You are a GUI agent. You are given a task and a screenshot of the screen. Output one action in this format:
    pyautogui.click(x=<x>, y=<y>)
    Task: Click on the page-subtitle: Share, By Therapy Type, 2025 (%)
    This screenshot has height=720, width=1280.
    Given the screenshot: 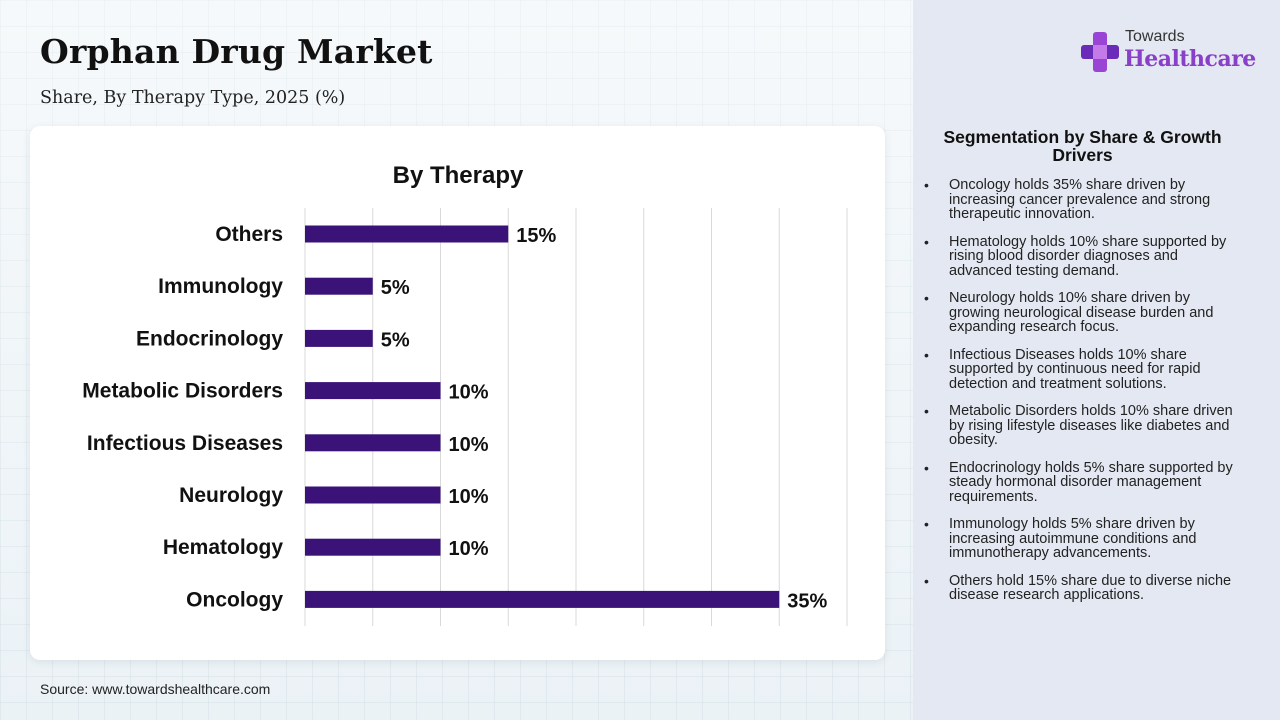 What is the action you would take?
    pyautogui.click(x=193, y=98)
    